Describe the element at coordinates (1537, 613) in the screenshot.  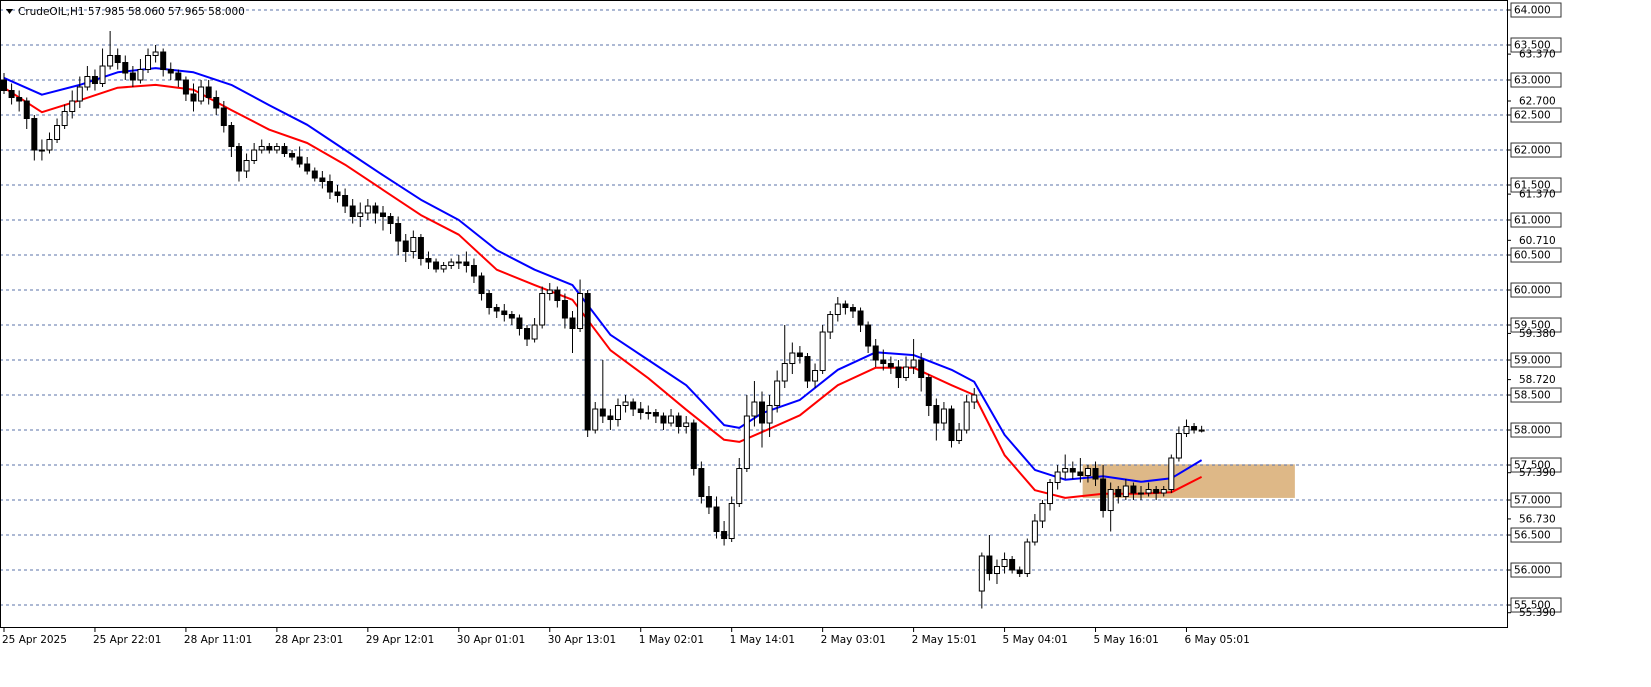
I see `y-minor-label: 55.390` at that location.